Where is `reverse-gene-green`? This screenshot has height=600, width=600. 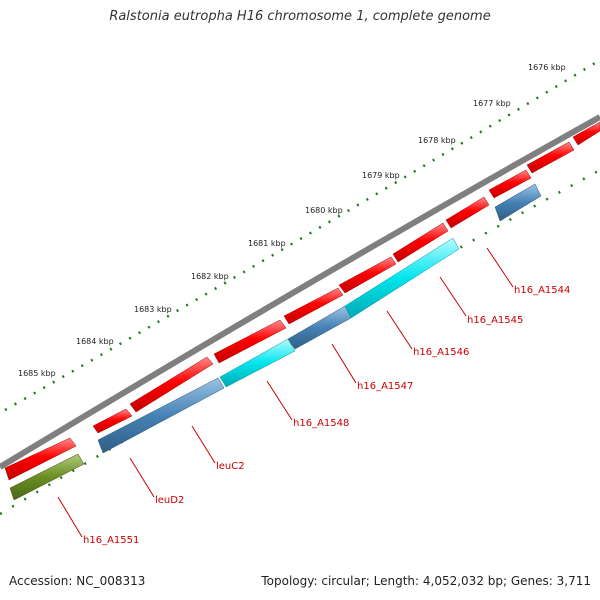
reverse-gene-green is located at coordinates (47, 477).